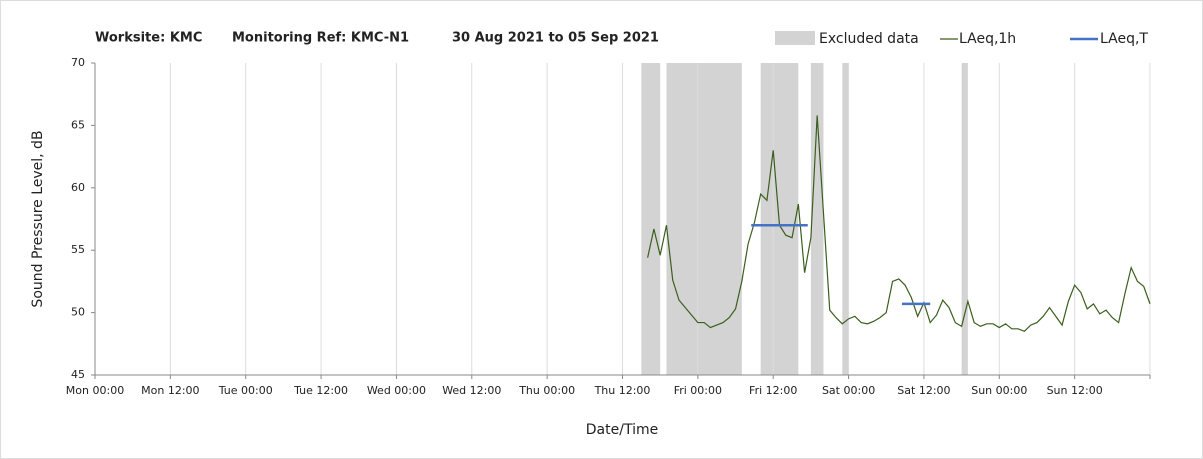  Describe the element at coordinates (622, 430) in the screenshot. I see `x-axis-title: Date/Time` at that location.